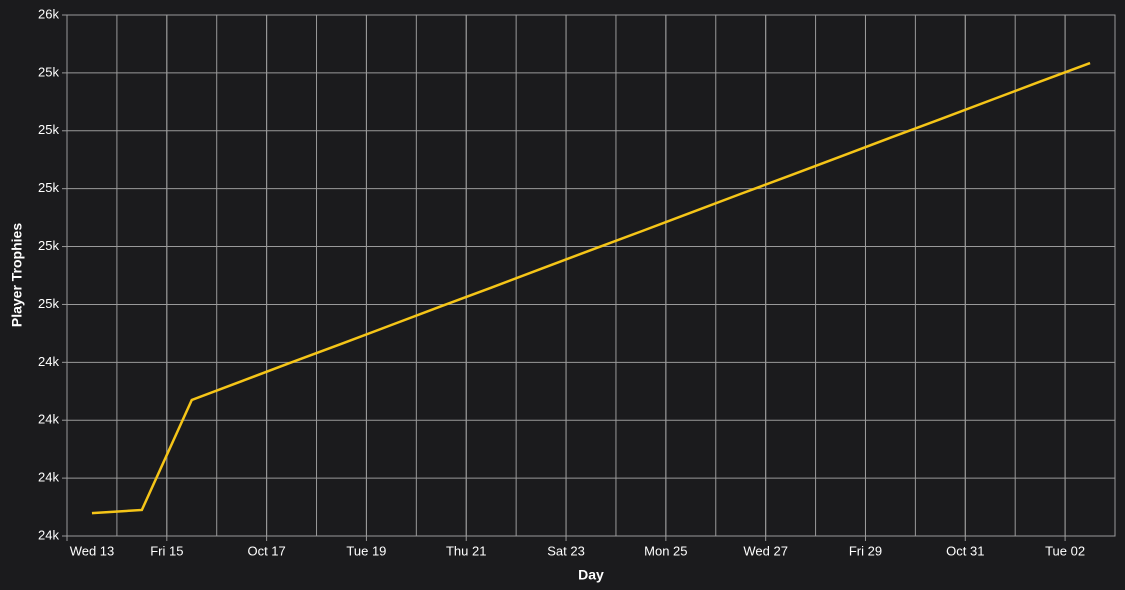 The height and width of the screenshot is (590, 1125). Describe the element at coordinates (466, 550) in the screenshot. I see `x-tick-label: Thu 21` at that location.